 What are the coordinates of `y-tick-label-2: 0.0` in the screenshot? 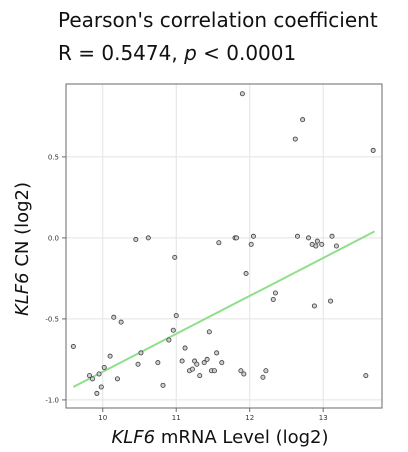 It's located at (53, 238).